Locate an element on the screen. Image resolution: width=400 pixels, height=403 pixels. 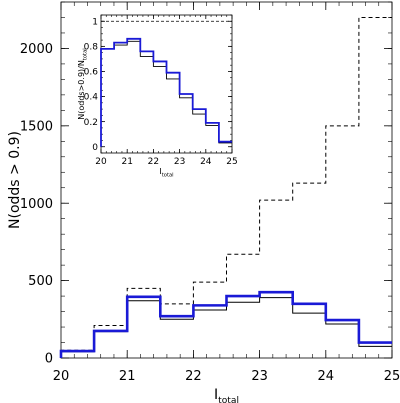
main-x-tick-label: 23 is located at coordinates (259, 376).